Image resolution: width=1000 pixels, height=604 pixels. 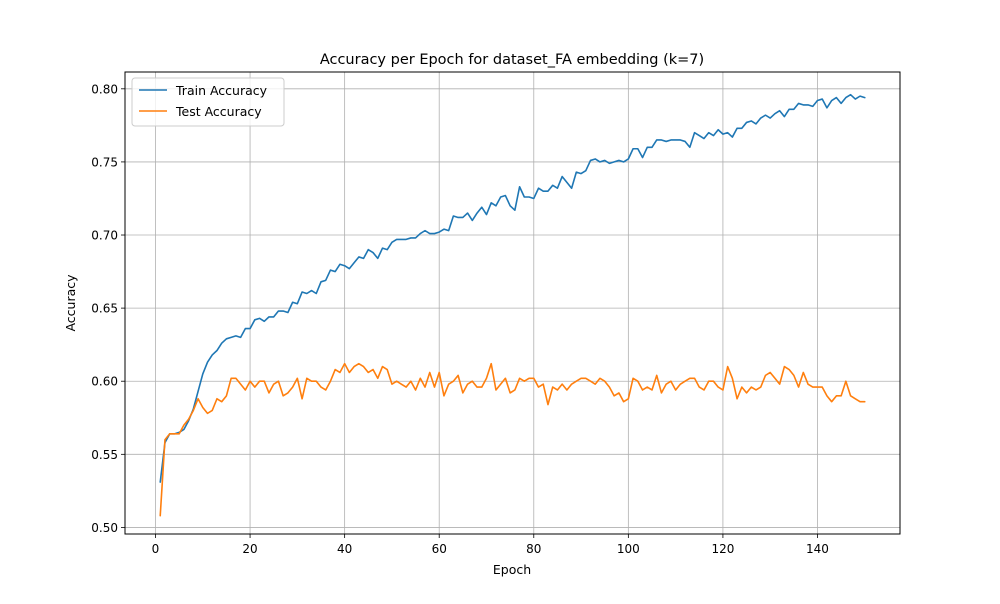 I want to click on x-tick-label: 60, so click(x=439, y=549).